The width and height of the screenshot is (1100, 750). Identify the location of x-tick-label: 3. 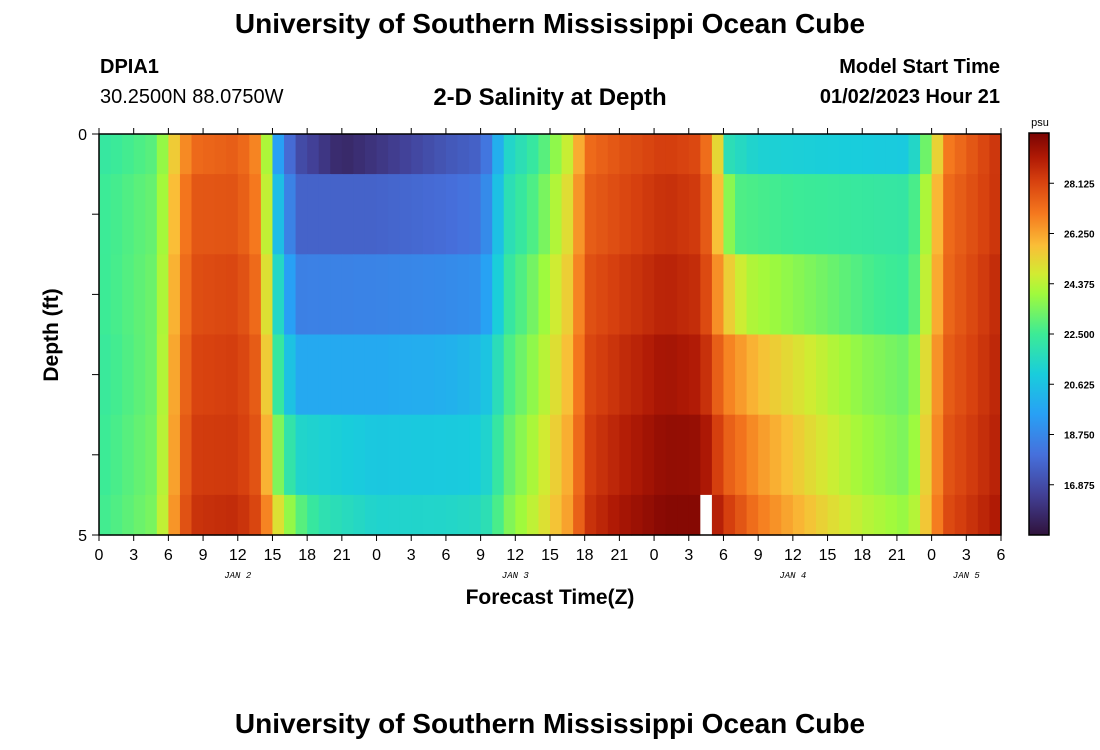
(411, 555).